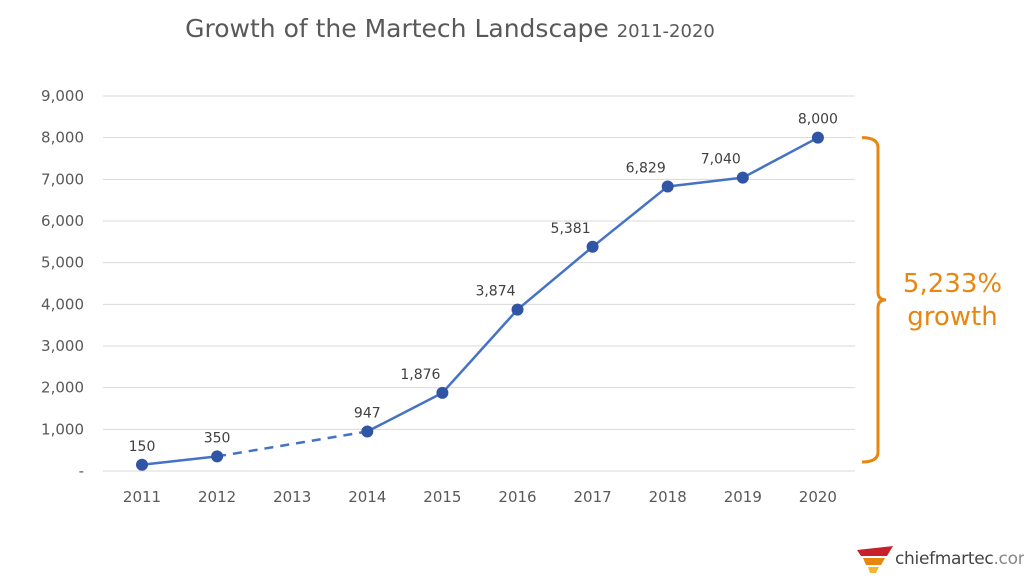 This screenshot has width=1024, height=585. Describe the element at coordinates (1008, 559) in the screenshot. I see `logo-suffix: .com` at that location.